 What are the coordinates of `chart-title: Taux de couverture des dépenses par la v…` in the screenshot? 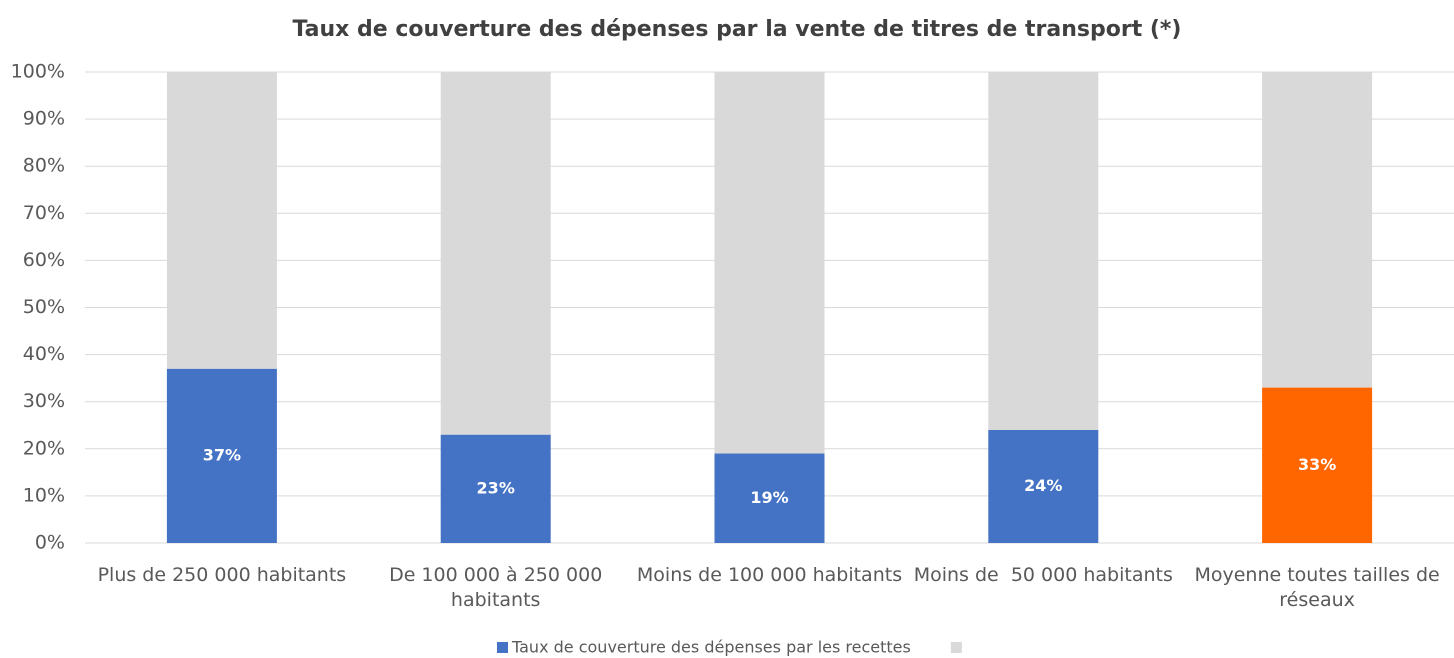 It's located at (737, 29).